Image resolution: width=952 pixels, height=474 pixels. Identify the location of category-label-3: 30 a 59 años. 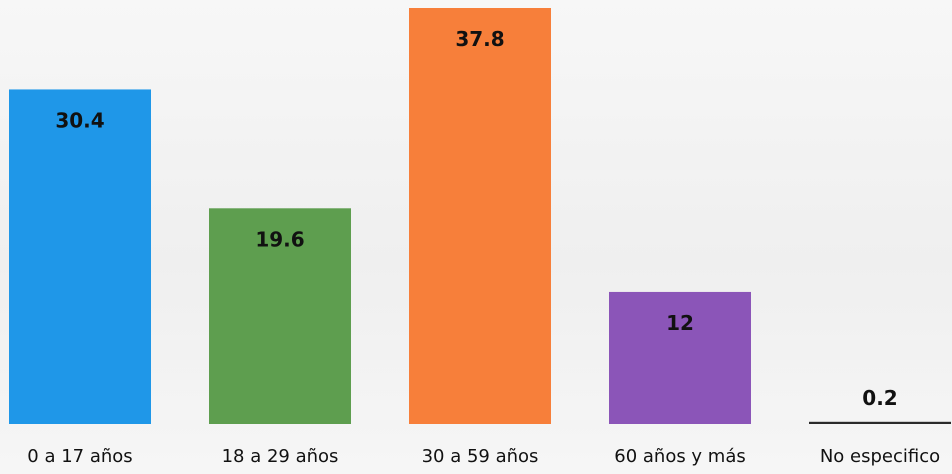
(480, 456).